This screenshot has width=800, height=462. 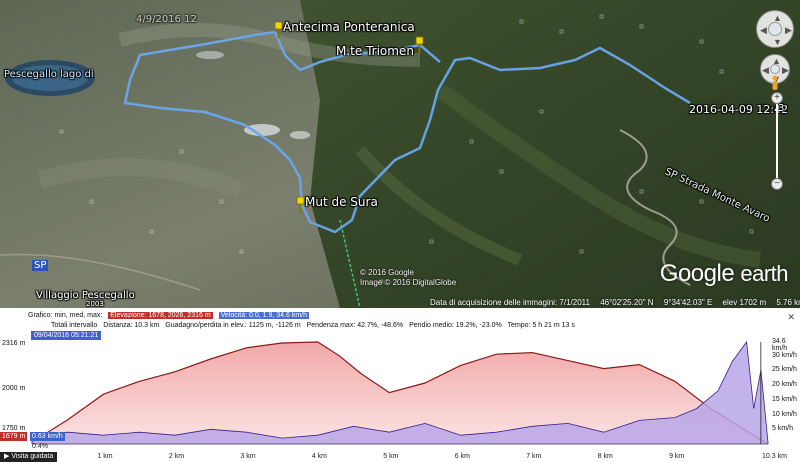 What do you see at coordinates (777, 141) in the screenshot?
I see `zoom-slider: + −` at bounding box center [777, 141].